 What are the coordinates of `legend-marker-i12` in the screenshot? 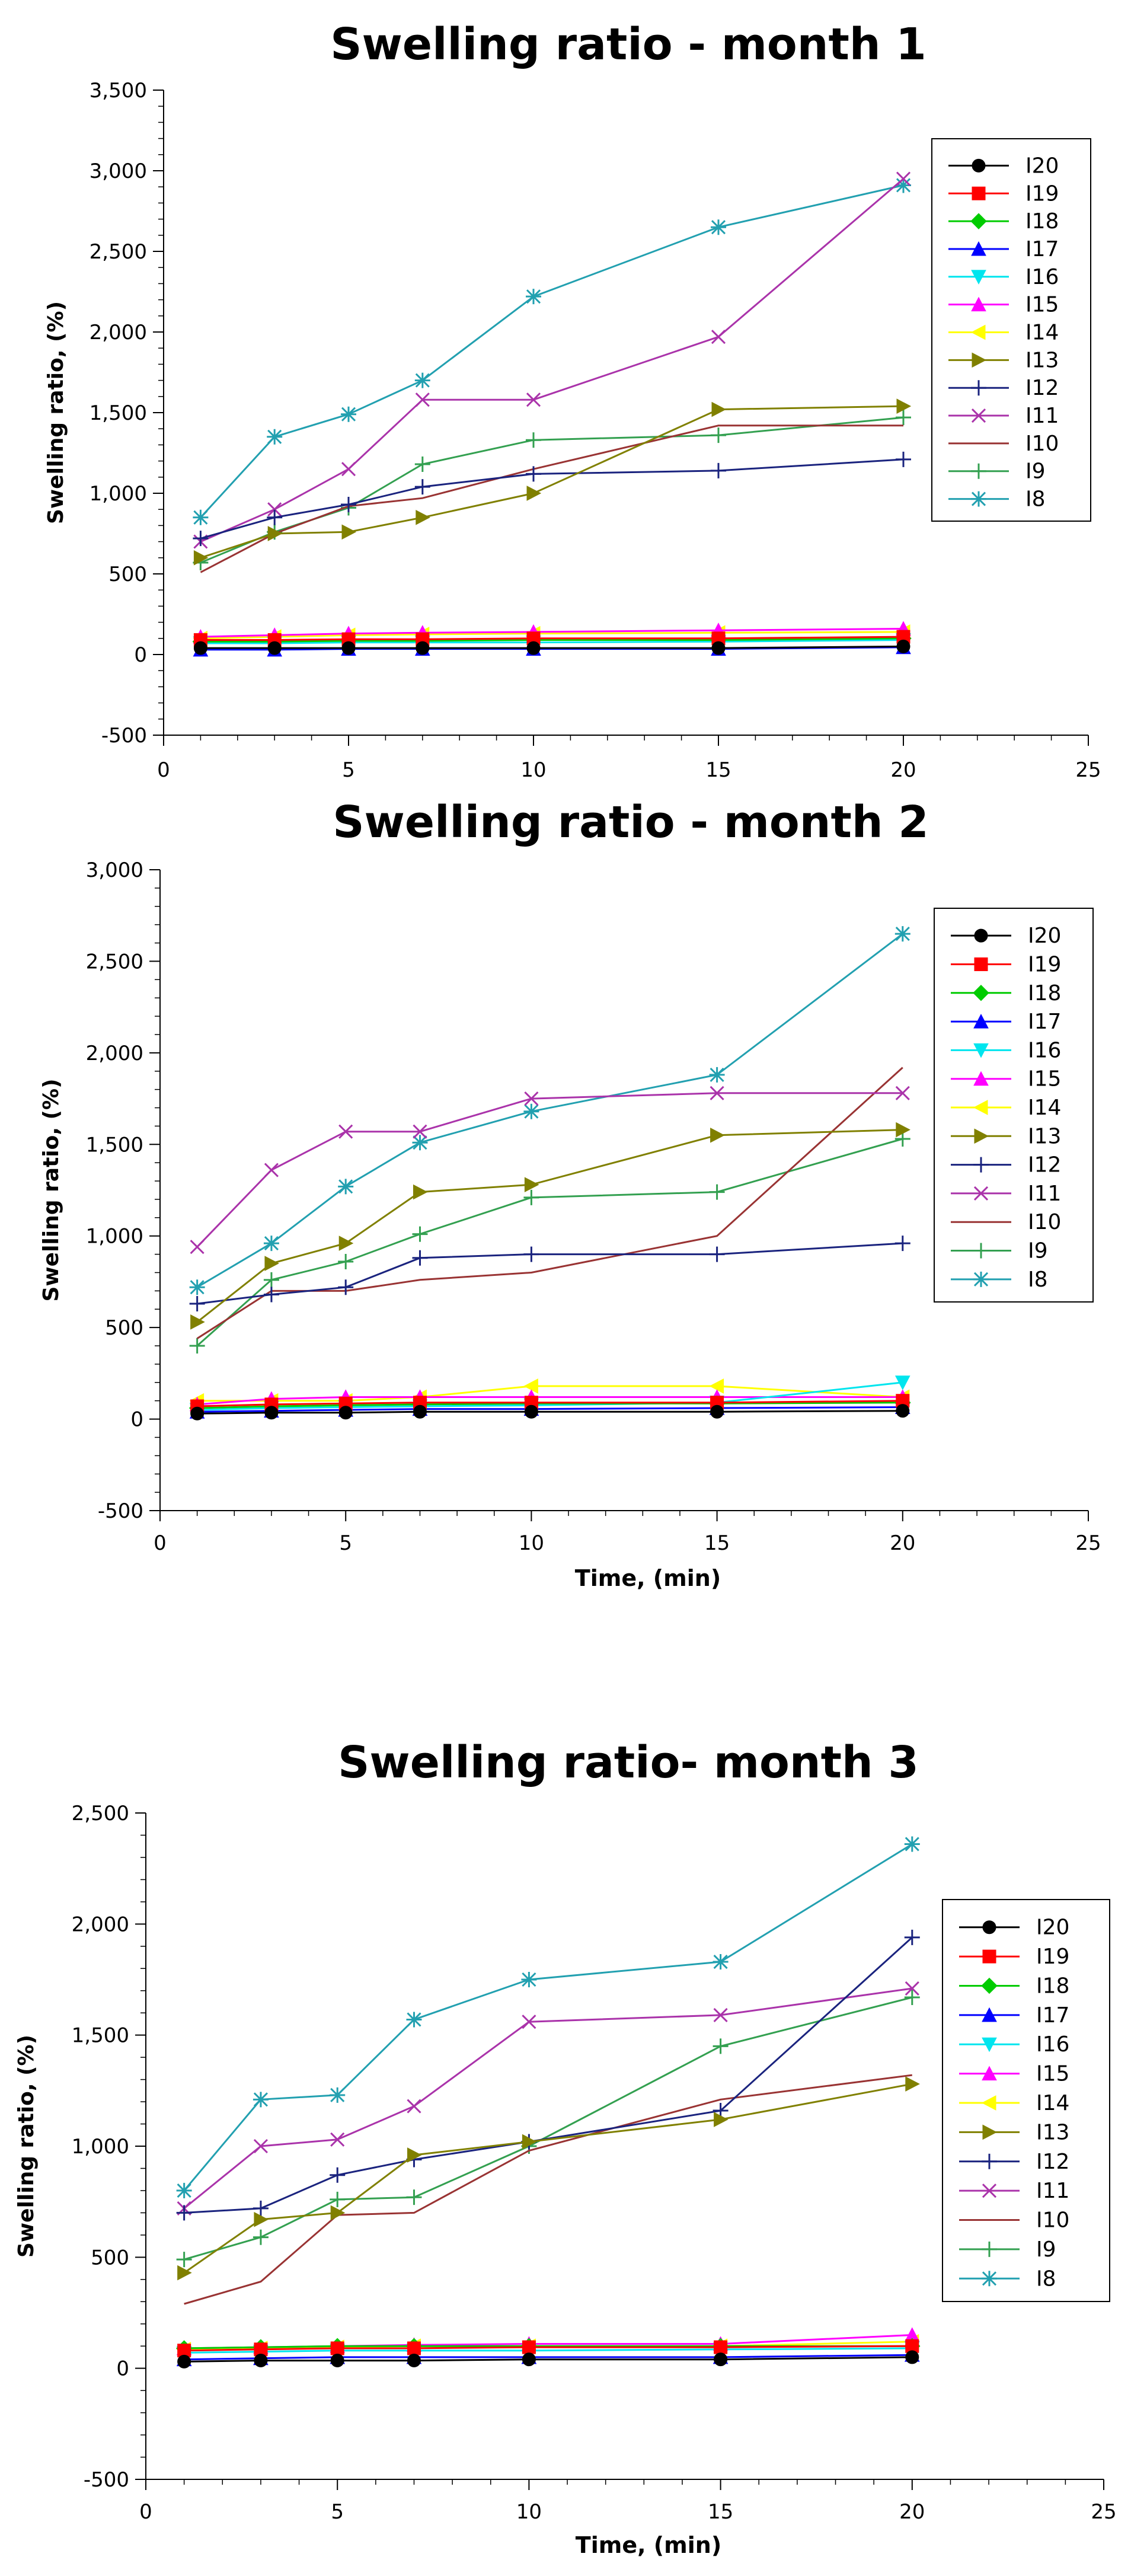 It's located at (979, 388).